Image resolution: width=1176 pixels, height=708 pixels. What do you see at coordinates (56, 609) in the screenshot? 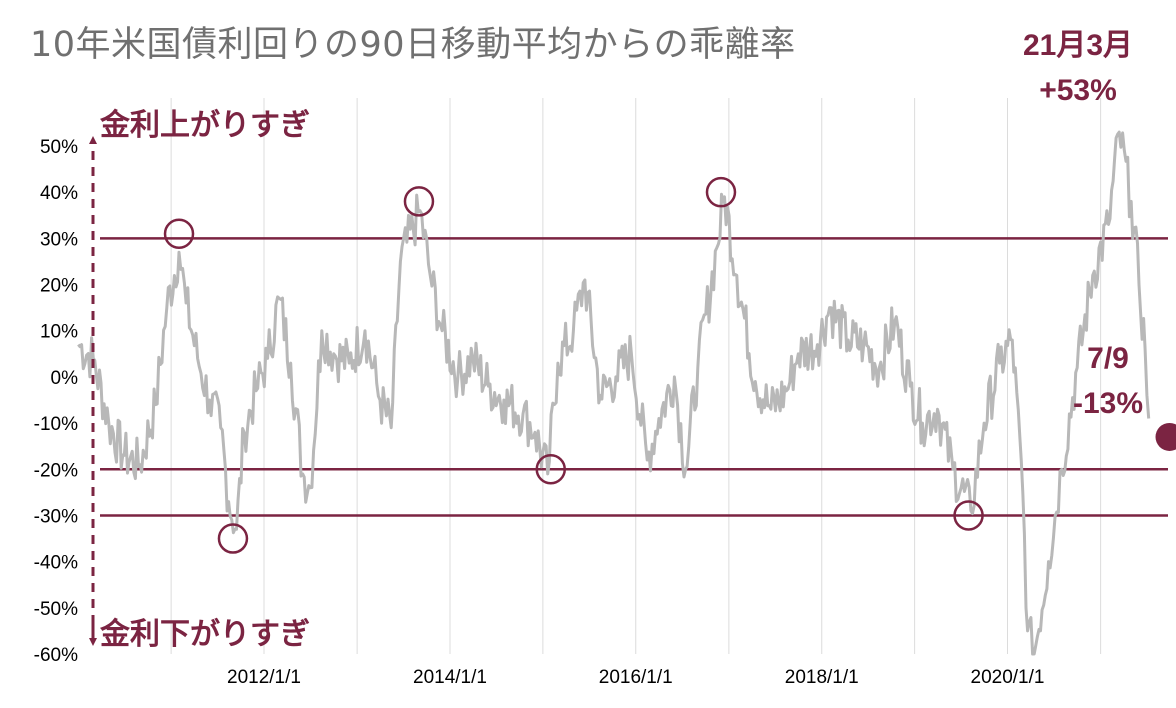
I see `y-tick-label: -50%` at bounding box center [56, 609].